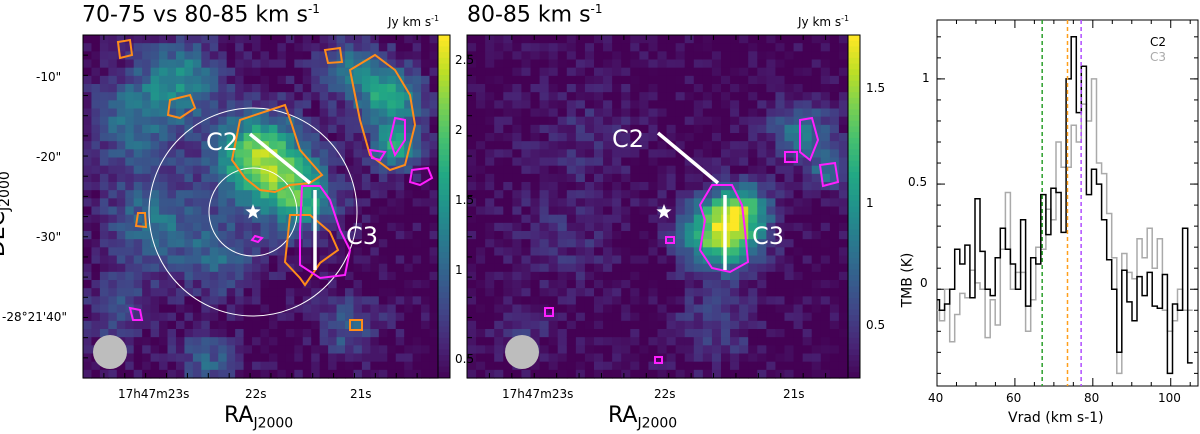 This screenshot has width=1200, height=434. What do you see at coordinates (854, 364) in the screenshot?
I see `colorbar-segment` at bounding box center [854, 364].